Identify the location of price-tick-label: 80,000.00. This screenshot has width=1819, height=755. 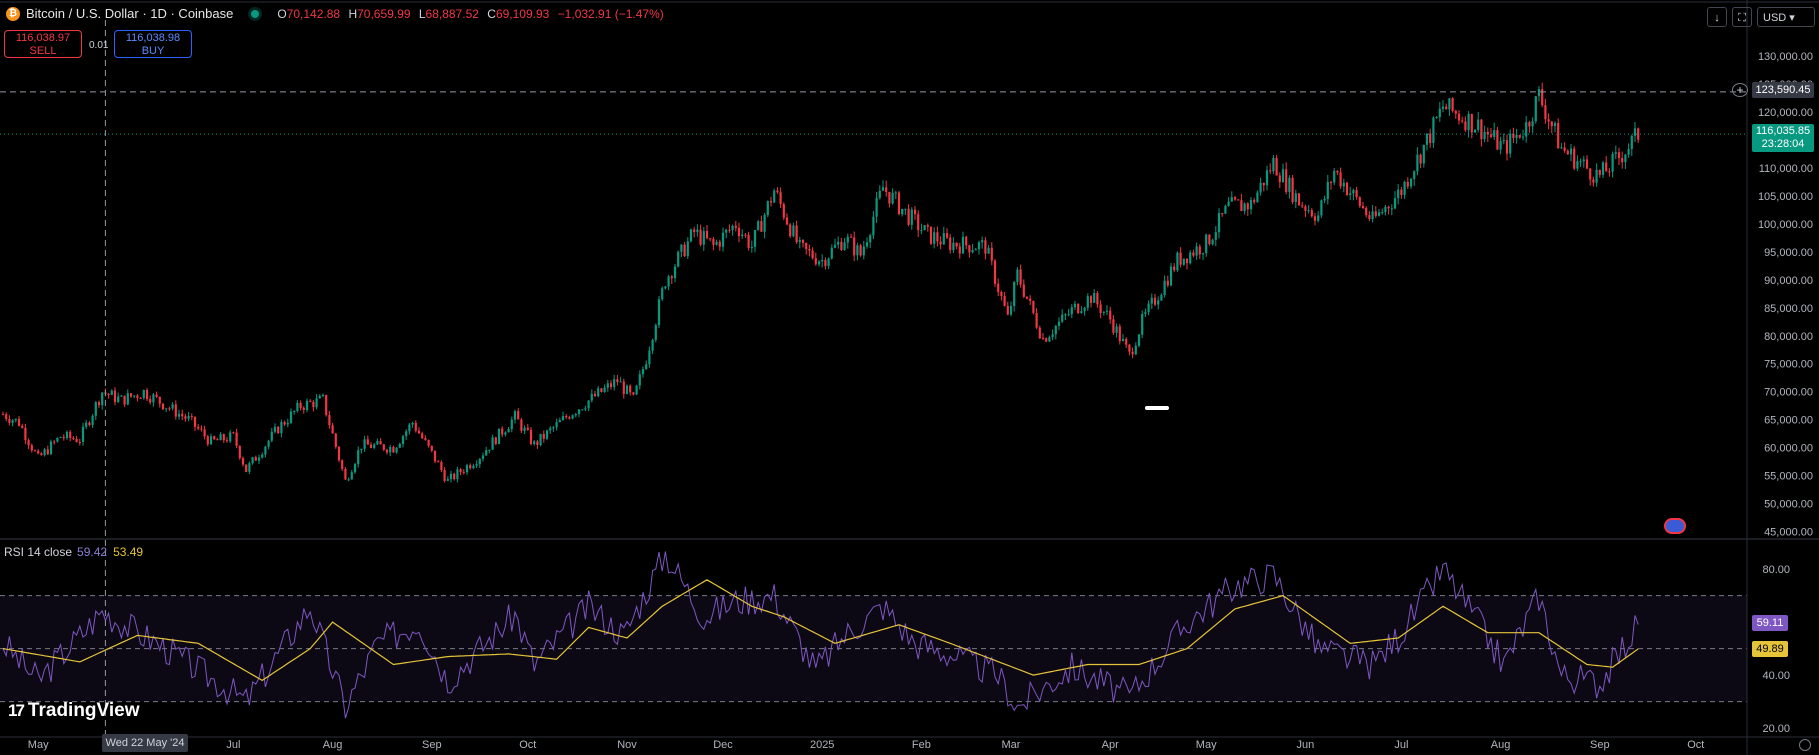
(1788, 337).